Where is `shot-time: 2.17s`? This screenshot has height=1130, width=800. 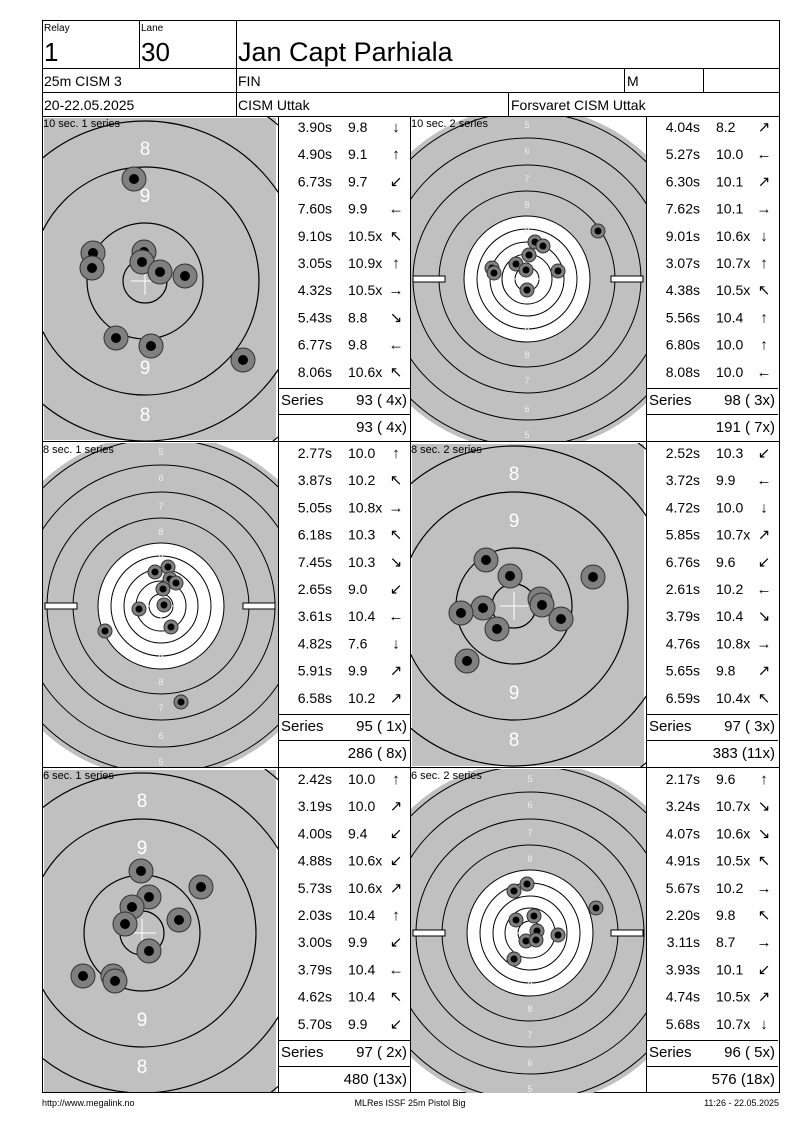
shot-time: 2.17s is located at coordinates (683, 779).